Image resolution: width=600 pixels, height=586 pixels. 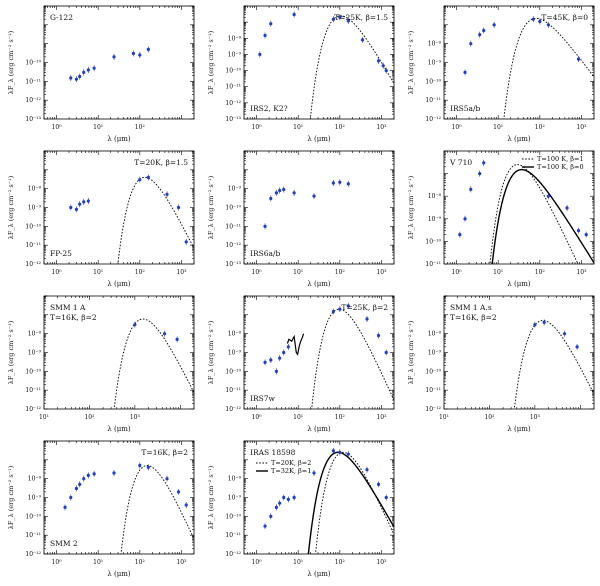 I want to click on panel-label: IRS5a/b, so click(x=465, y=108).